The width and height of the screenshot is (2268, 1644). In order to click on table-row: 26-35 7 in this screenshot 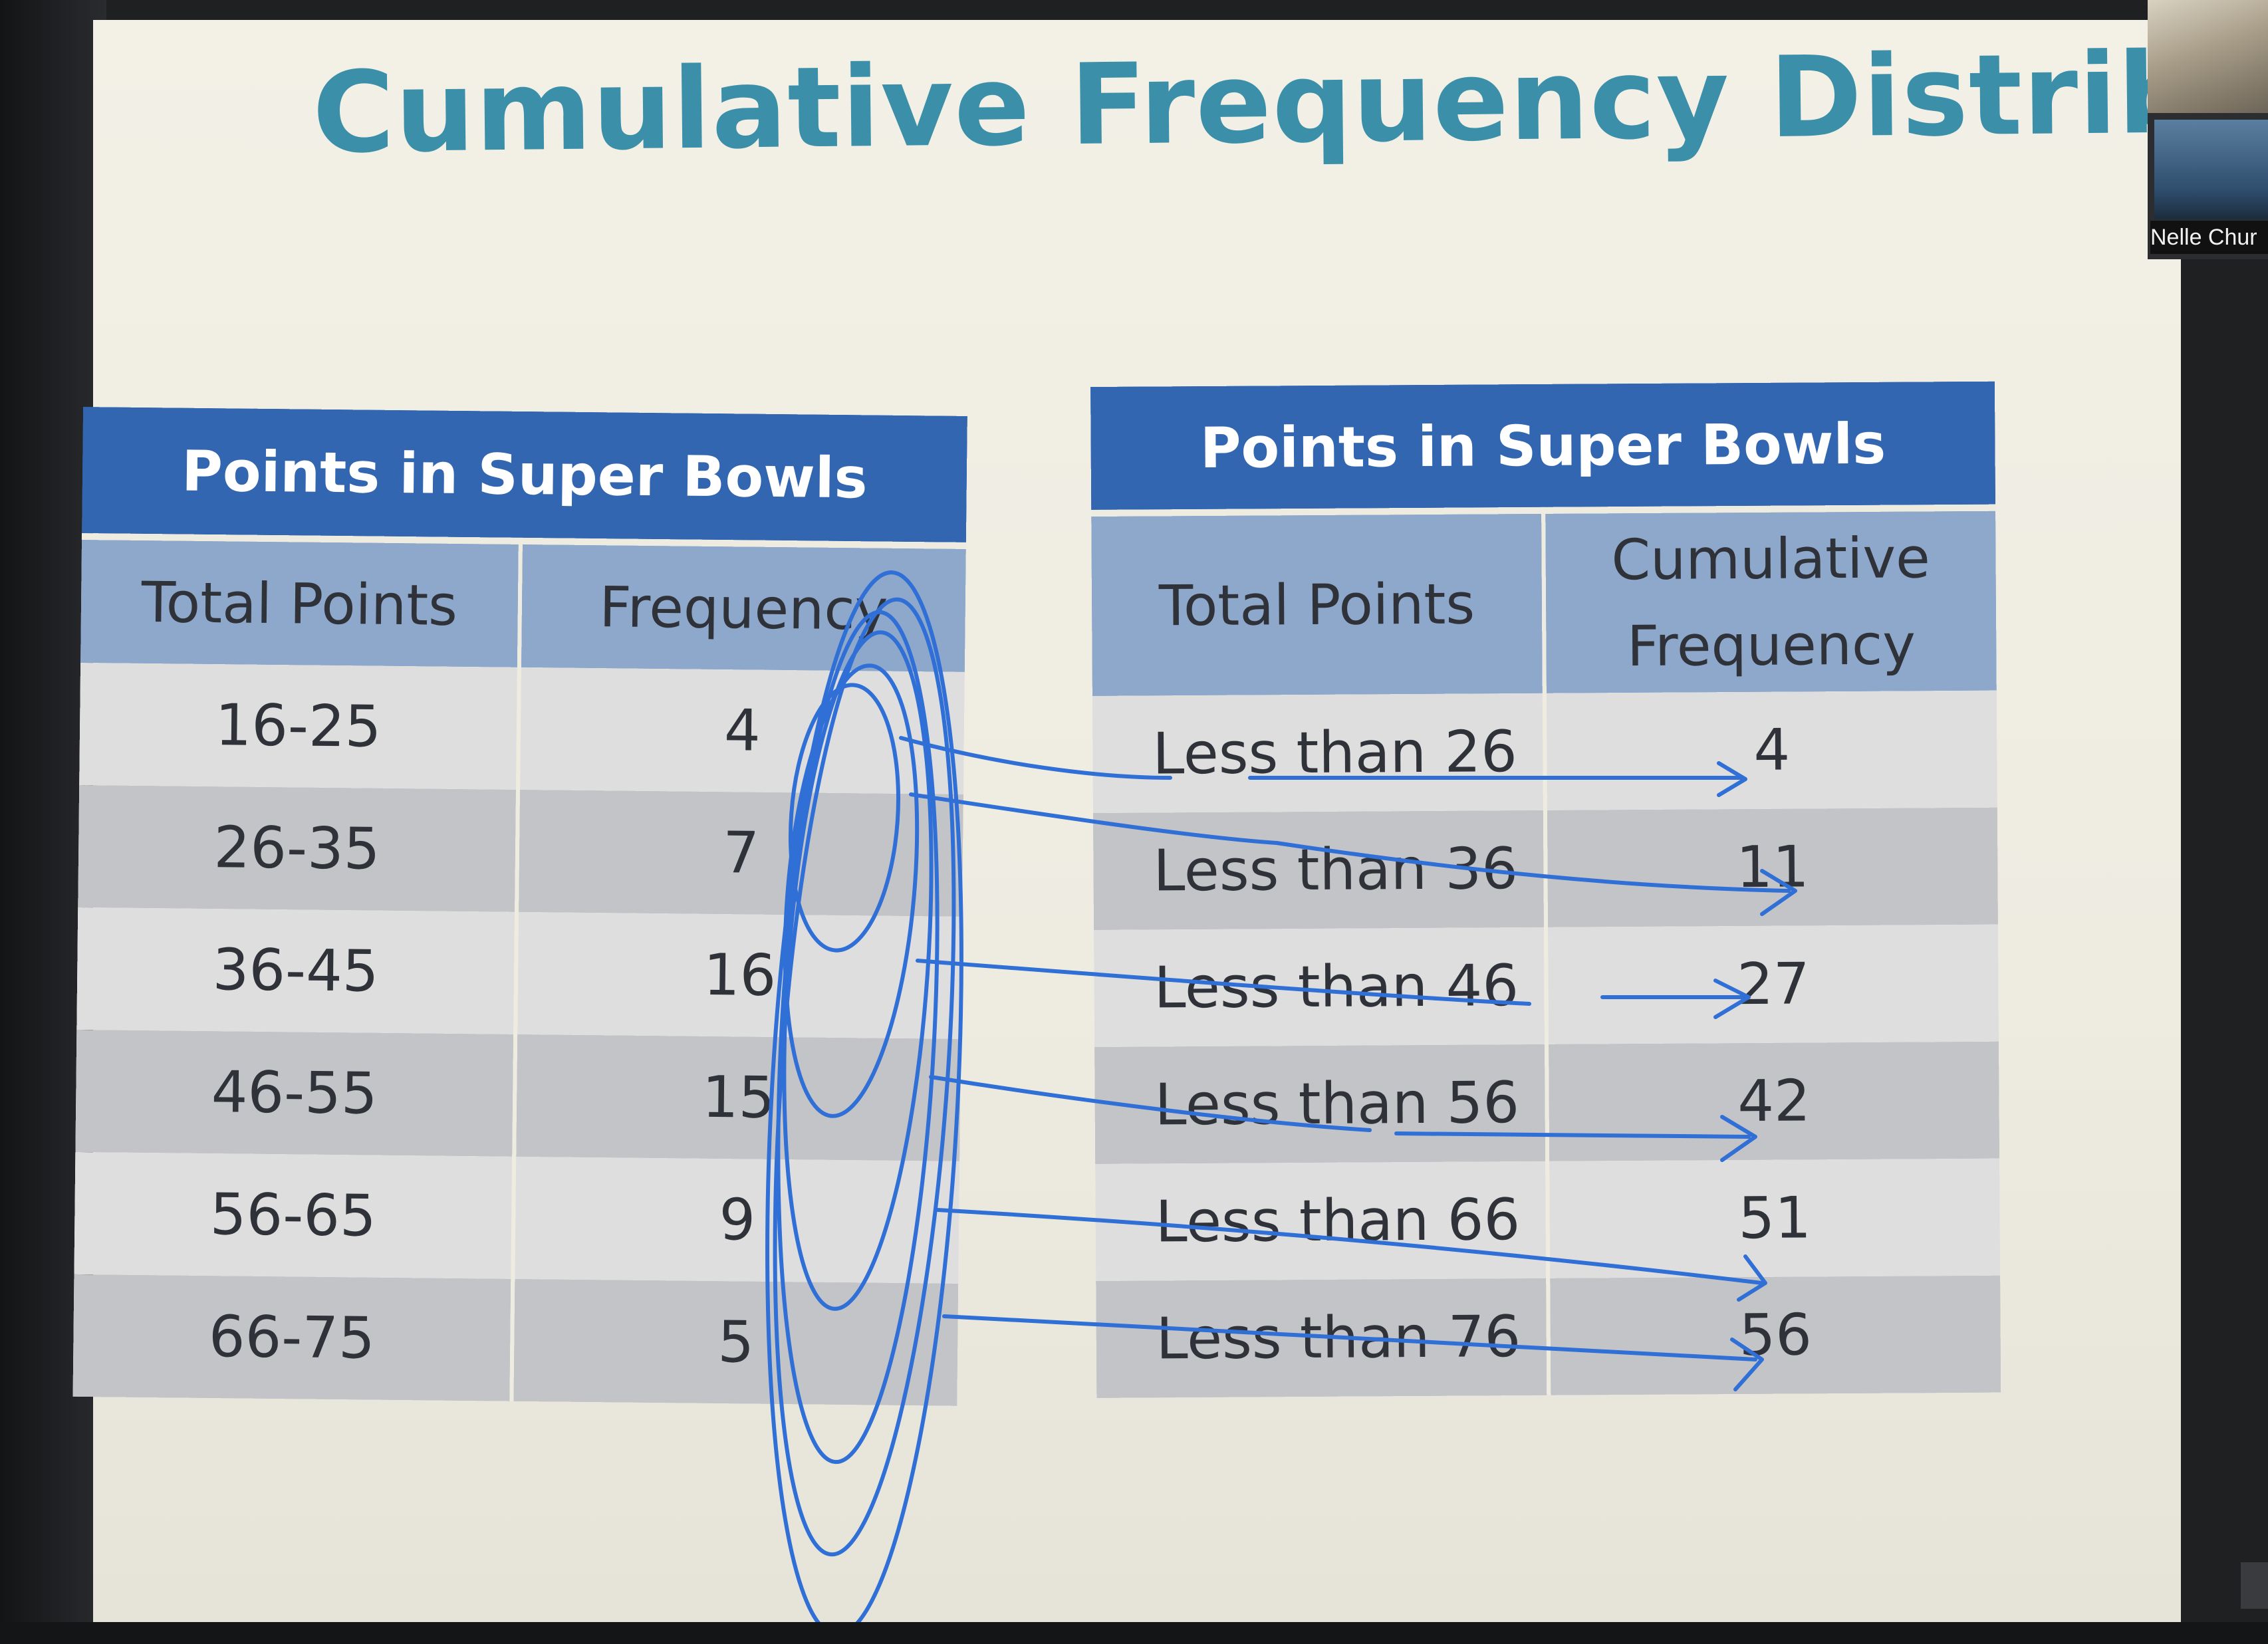, I will do `click(520, 850)`.